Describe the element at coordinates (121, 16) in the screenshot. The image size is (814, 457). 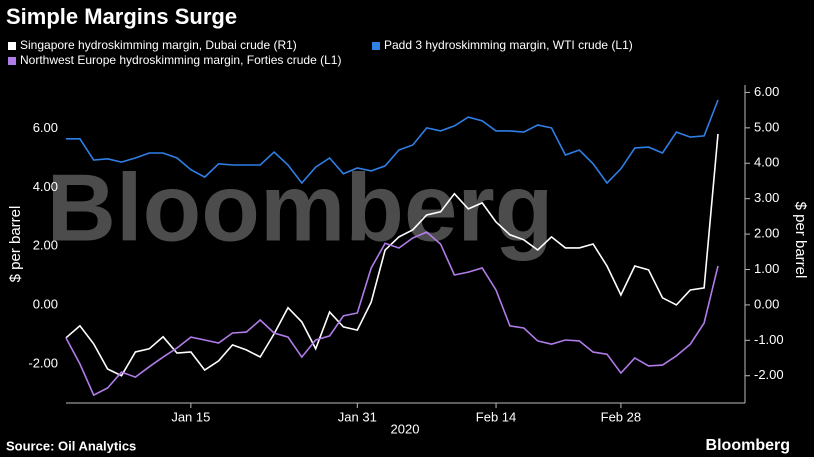
I see `chart-title: Simple Margins Surge` at that location.